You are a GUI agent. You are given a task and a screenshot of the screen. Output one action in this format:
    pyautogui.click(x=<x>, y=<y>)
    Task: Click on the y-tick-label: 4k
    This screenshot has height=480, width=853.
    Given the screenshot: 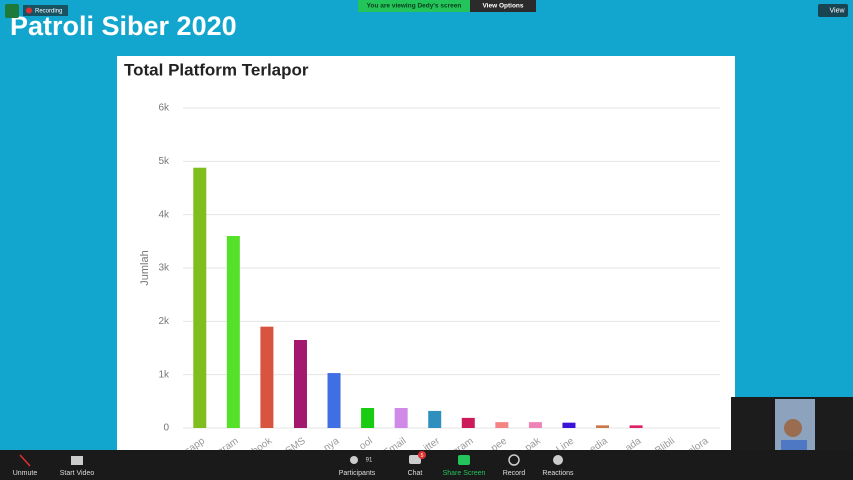 What is the action you would take?
    pyautogui.click(x=164, y=214)
    